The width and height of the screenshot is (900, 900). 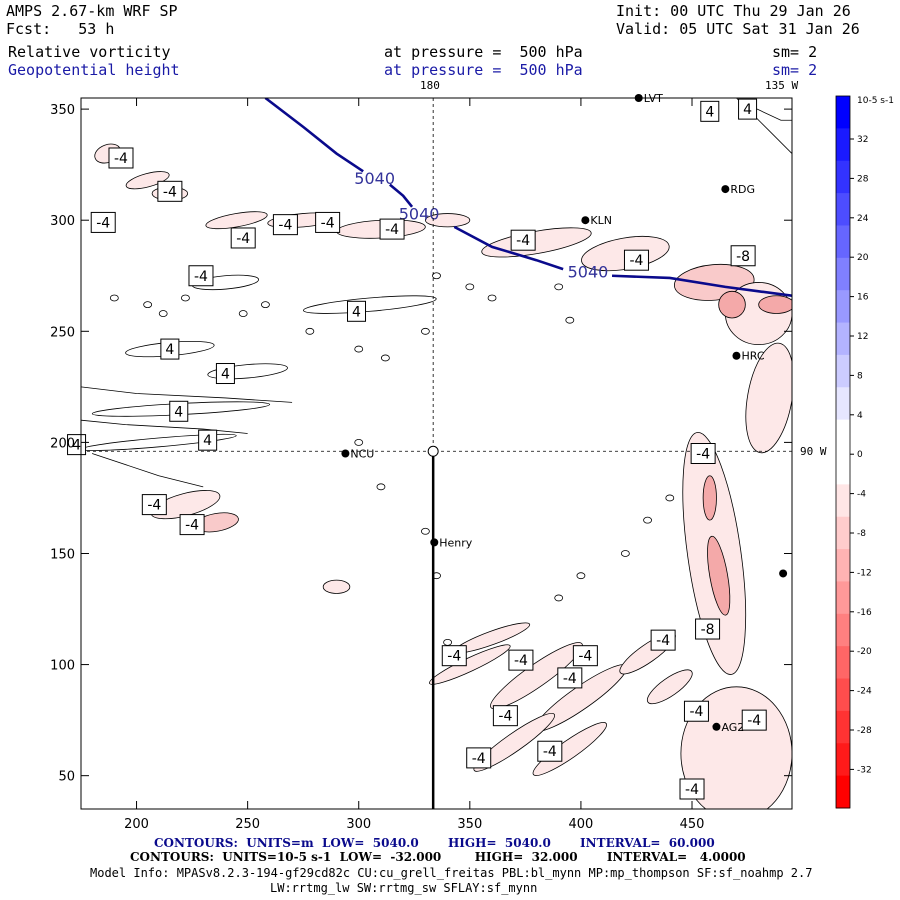 I want to click on colorbar-tick-label: 20, so click(x=863, y=258).